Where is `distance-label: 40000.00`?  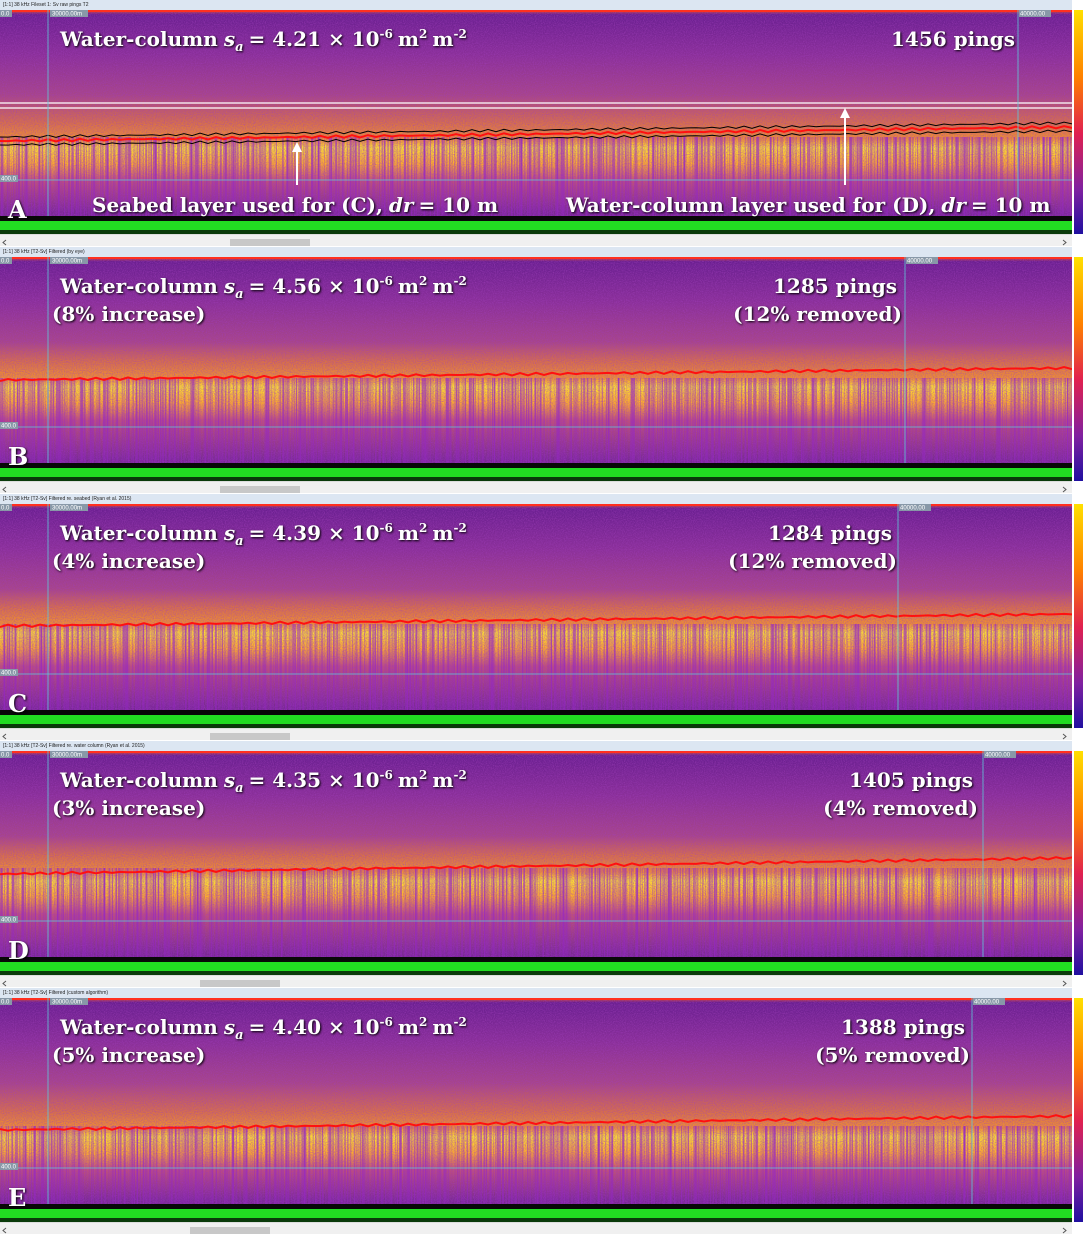 distance-label: 40000.00 is located at coordinates (1033, 15).